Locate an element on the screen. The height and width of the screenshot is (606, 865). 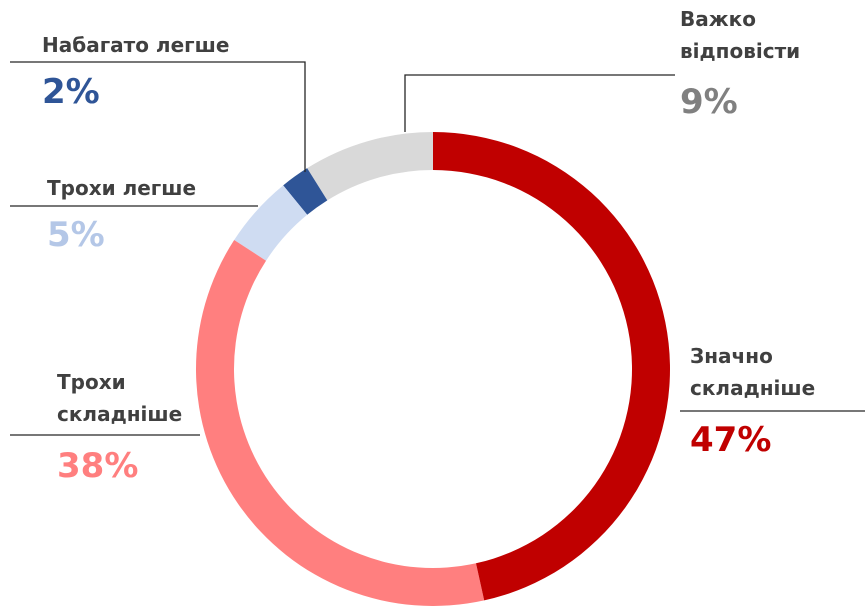
value-label: 47% is located at coordinates (731, 440).